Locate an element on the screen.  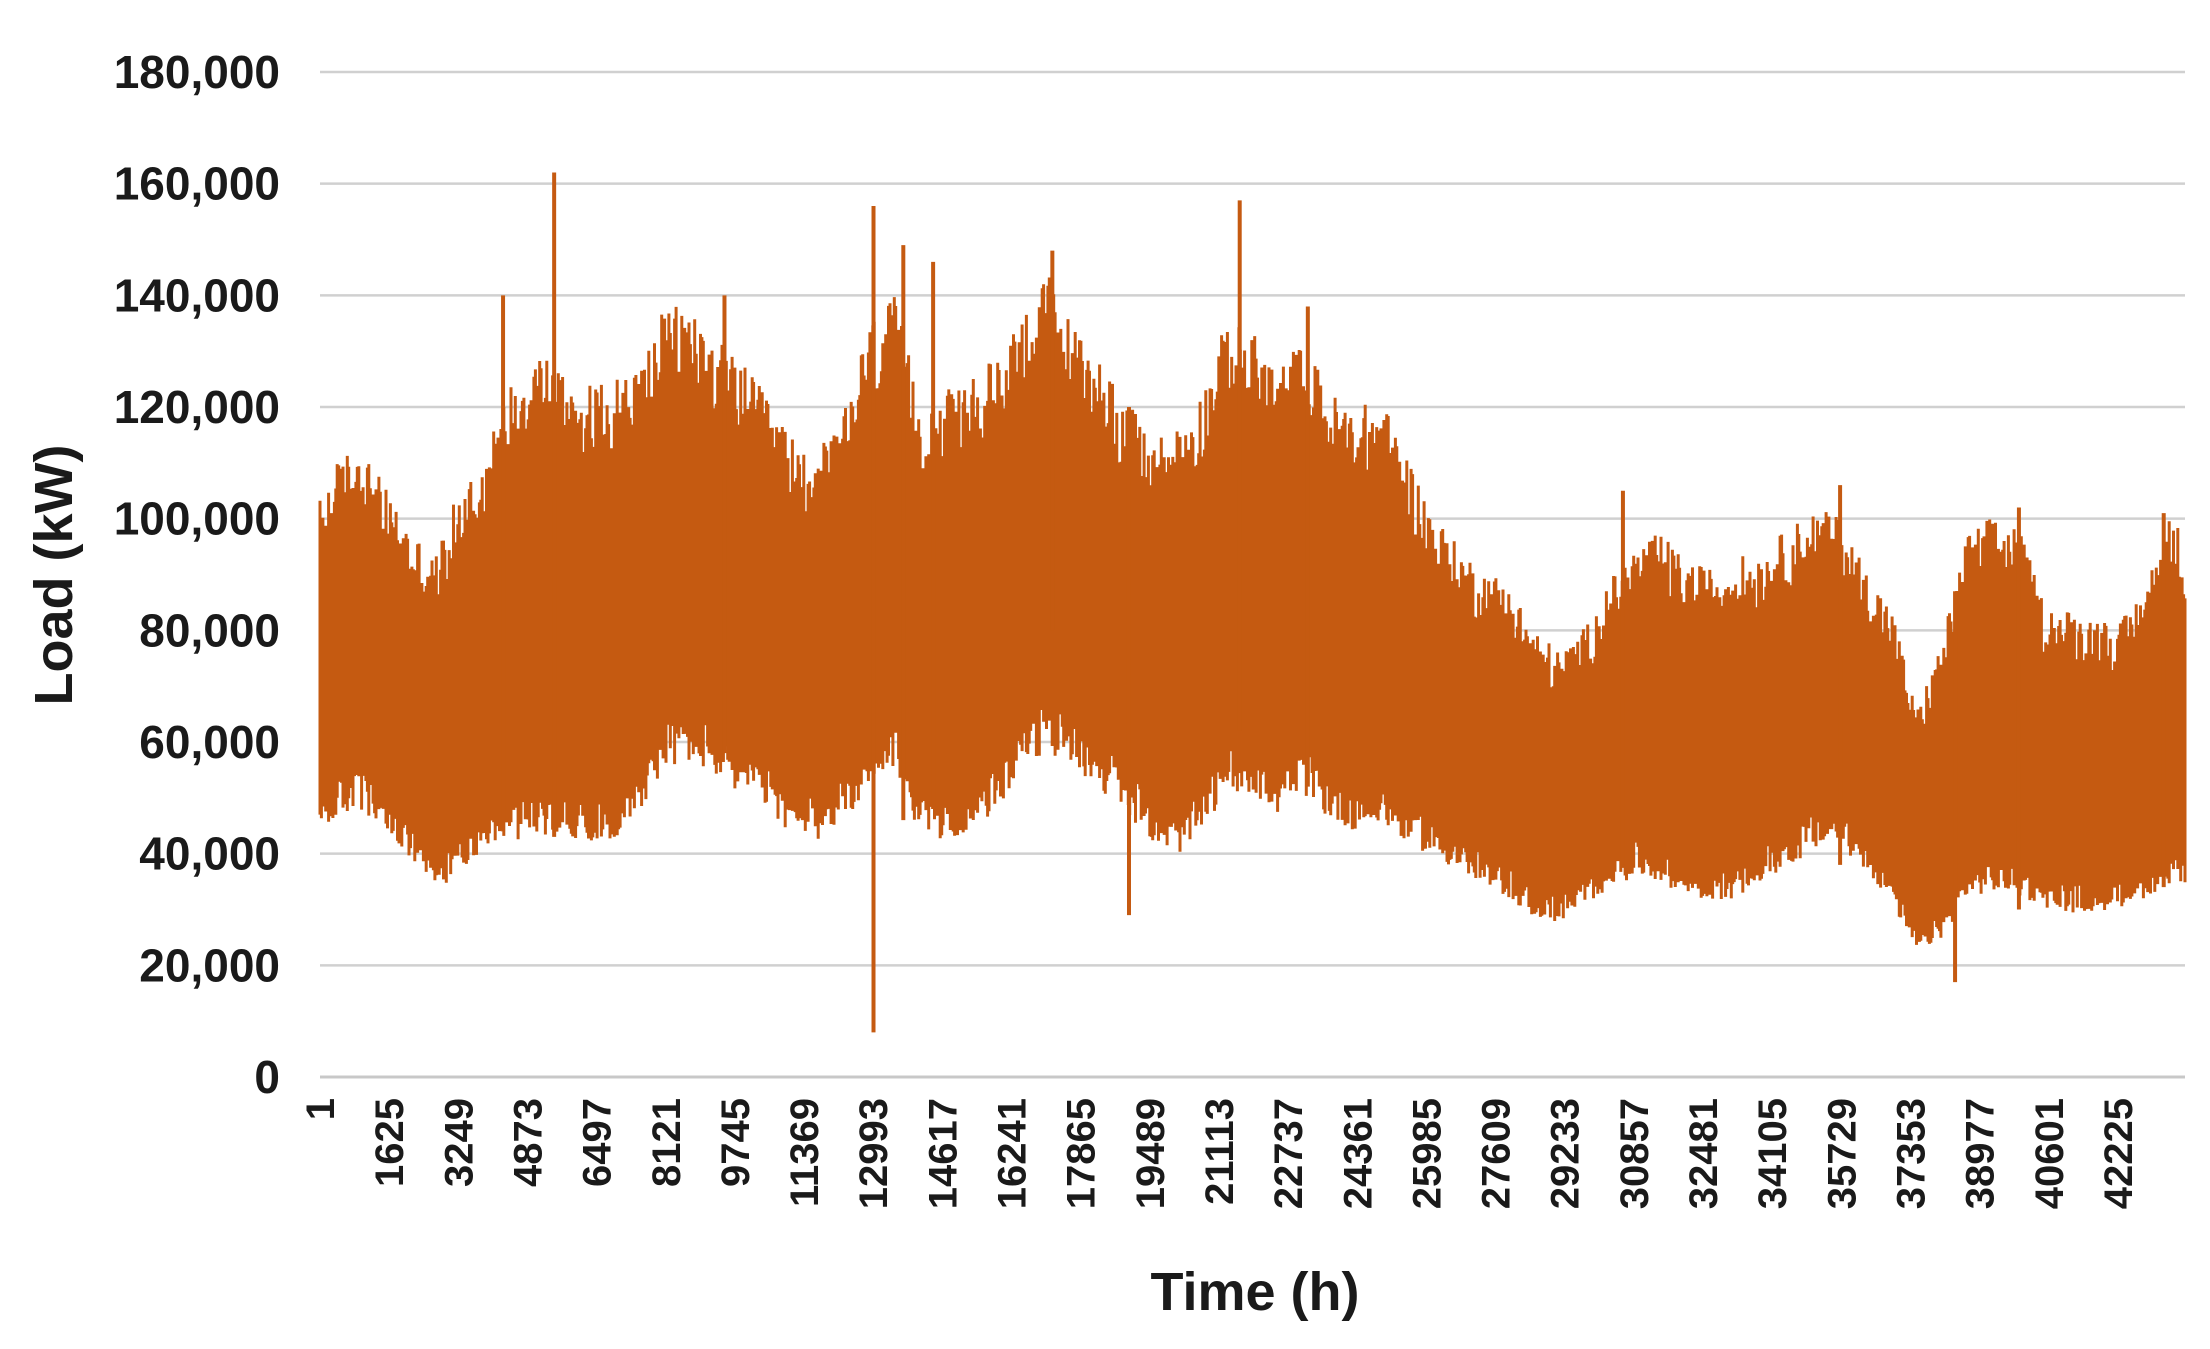
x-tick-label: 30857 is located at coordinates (1635, 1153).